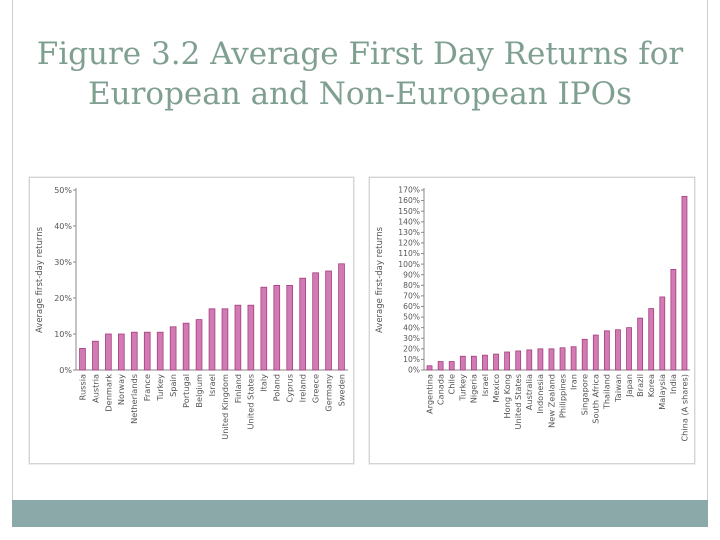  What do you see at coordinates (82, 387) in the screenshot?
I see `category-label: Russia` at bounding box center [82, 387].